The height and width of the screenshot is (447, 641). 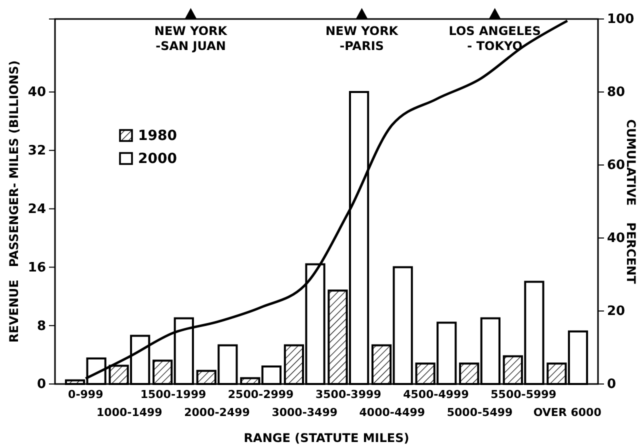 What do you see at coordinates (191, 38) in the screenshot?
I see `annotation: NEW YORK -SAN JUAN` at bounding box center [191, 38].